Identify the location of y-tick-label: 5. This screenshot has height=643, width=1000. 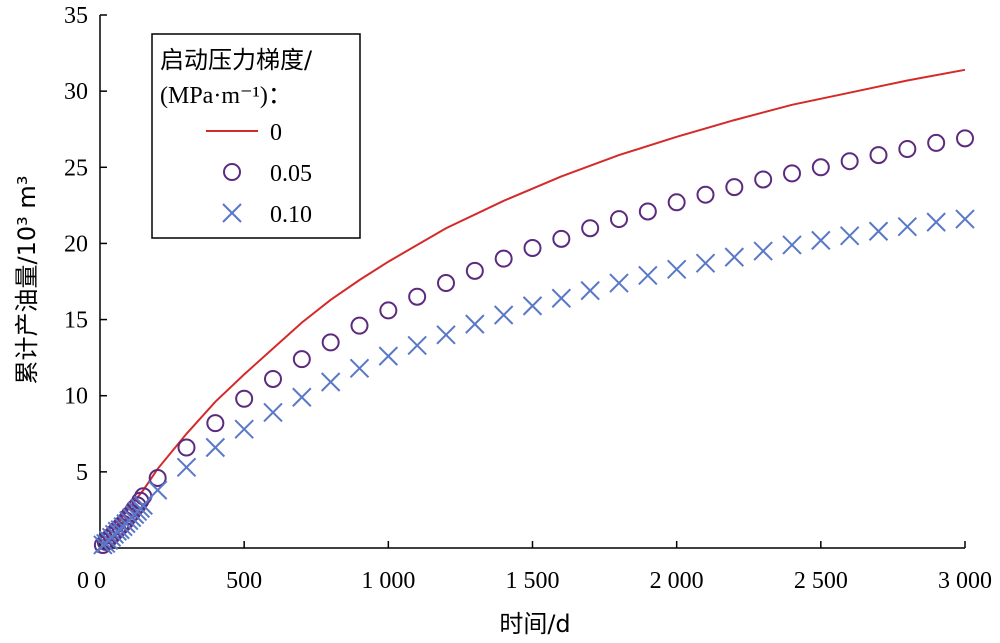
(82, 473).